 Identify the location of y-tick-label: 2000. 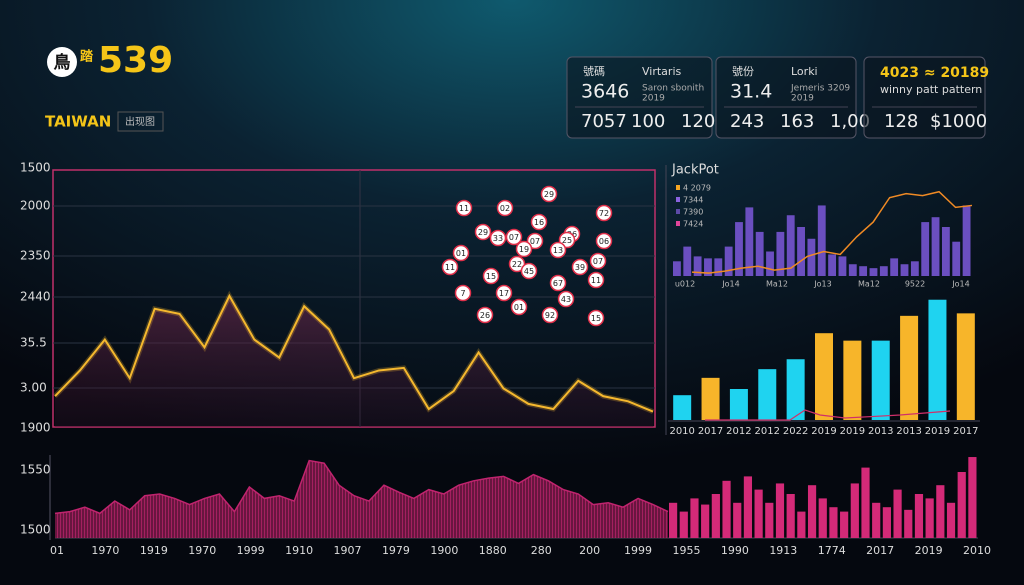
(35, 206).